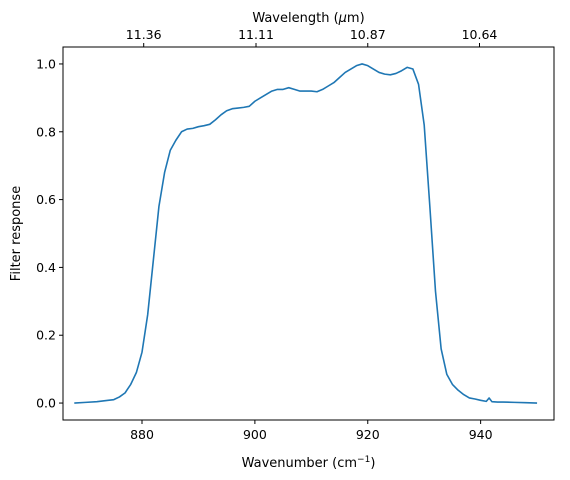 Image resolution: width=570 pixels, height=480 pixels. I want to click on y-tick-label: 0.4, so click(46, 267).